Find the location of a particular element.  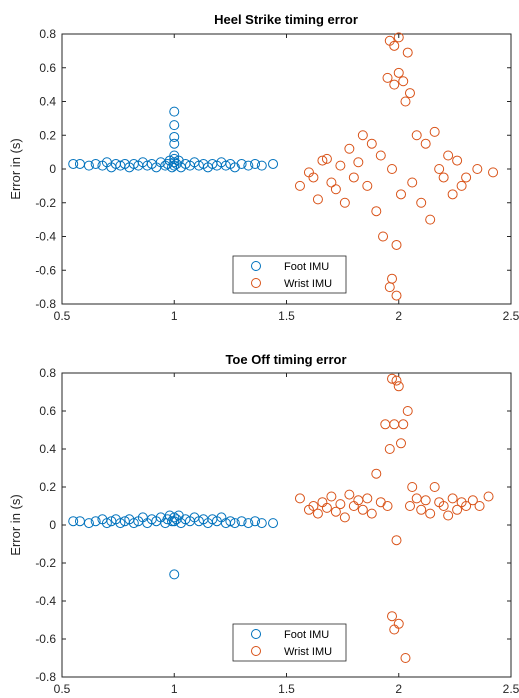

x-tick-label: 2 is located at coordinates (398, 316).